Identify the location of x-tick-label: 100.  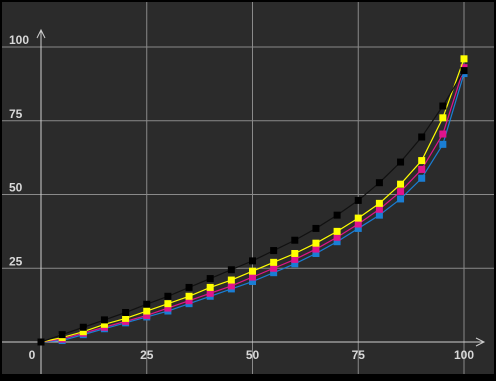
(464, 355).